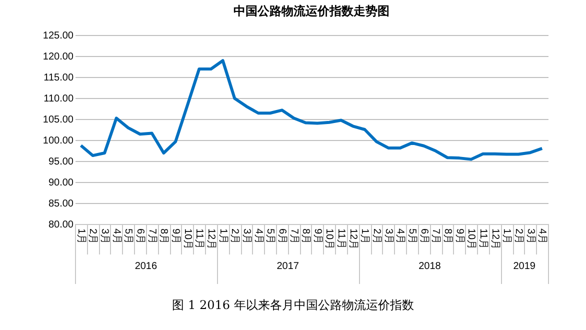  I want to click on y-tick-label: 110.00, so click(59, 99).